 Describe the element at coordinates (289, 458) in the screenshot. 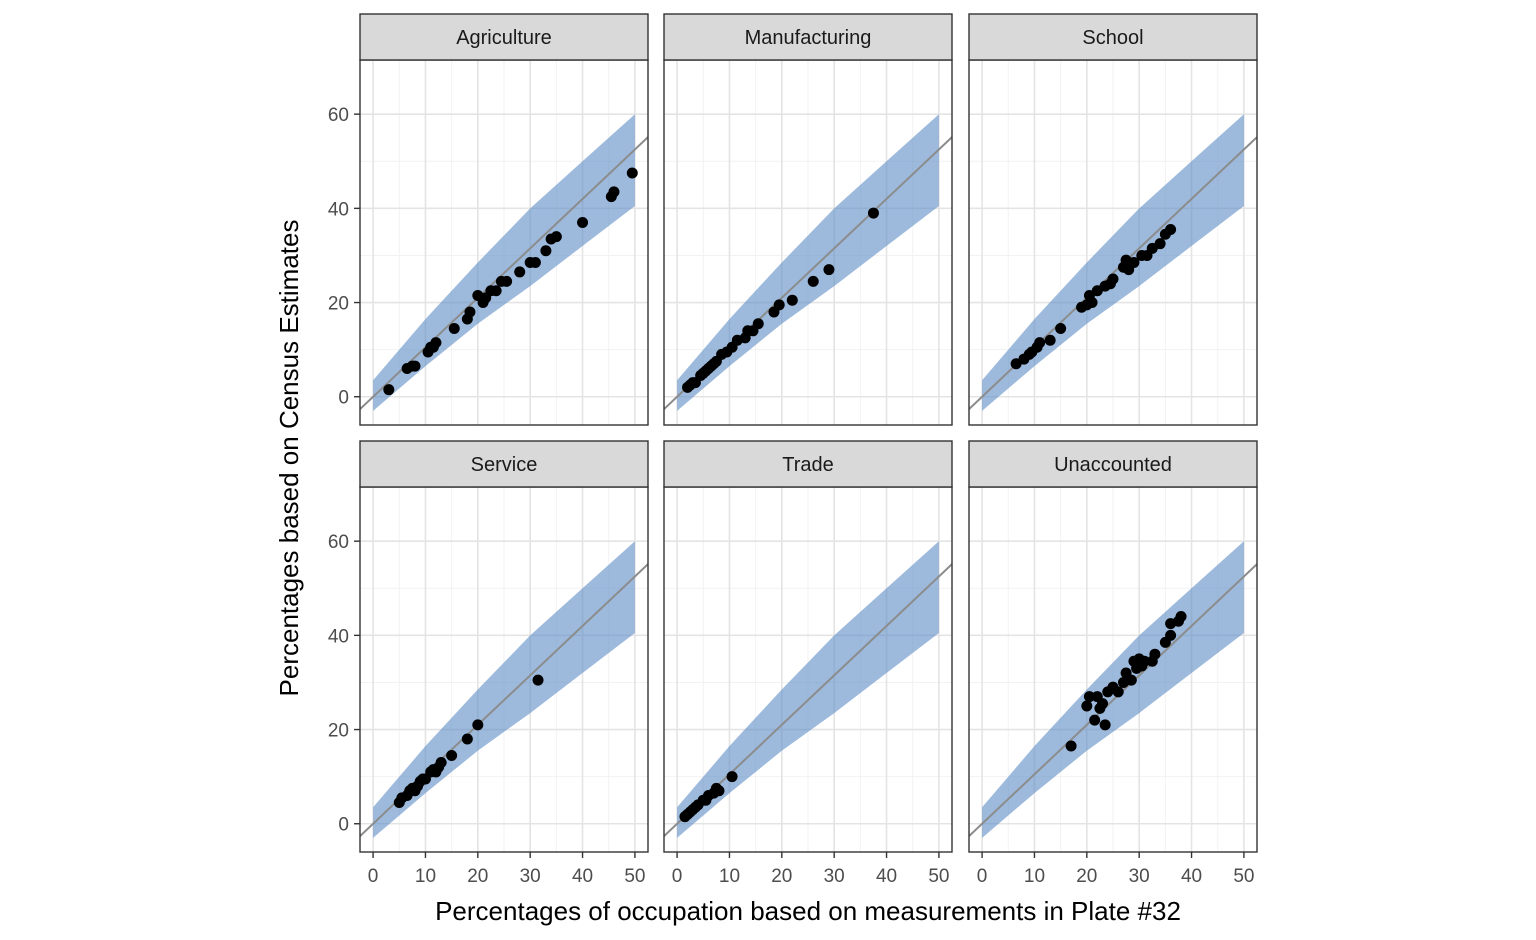

I see `y-axis-title: Percentages based on Census Estimates` at that location.